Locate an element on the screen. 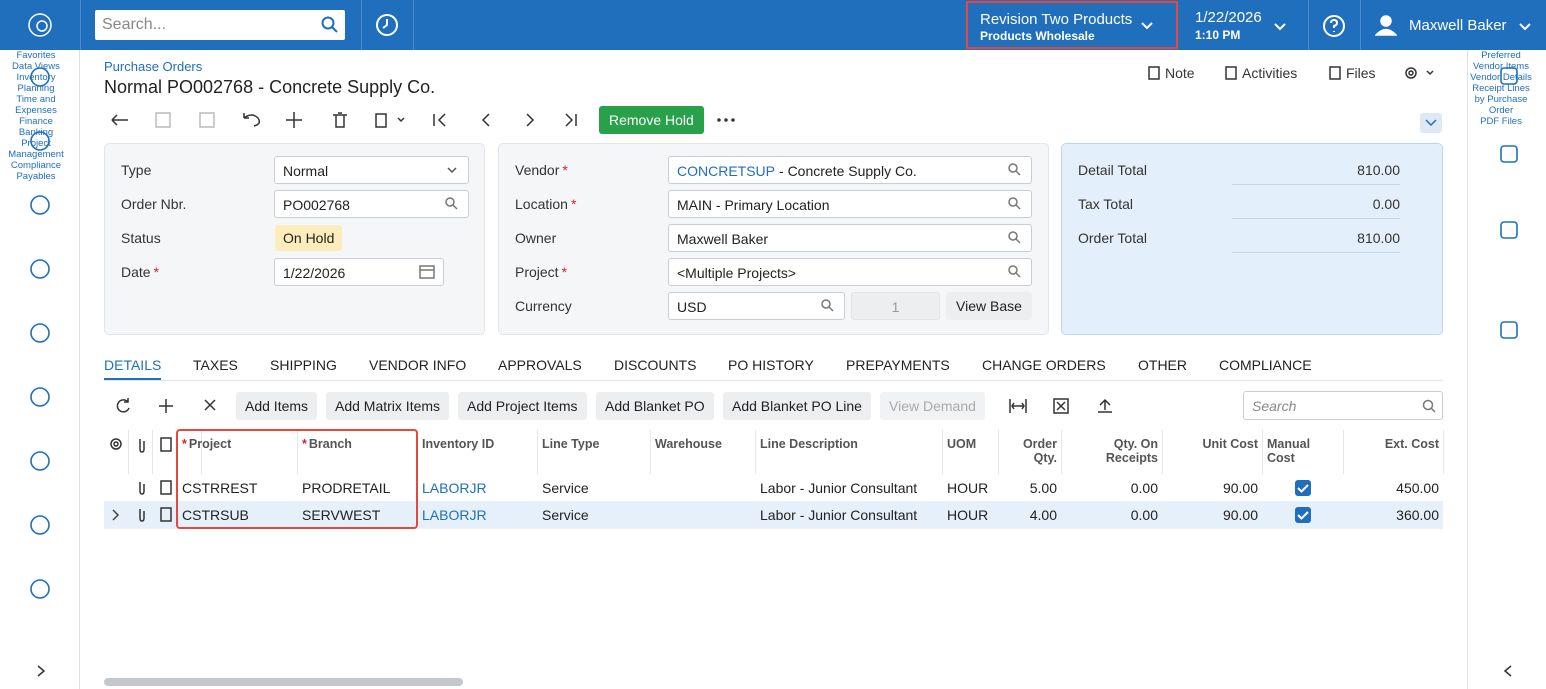 The width and height of the screenshot is (1546, 689). vendor-link: CONCRETSUP is located at coordinates (726, 171).